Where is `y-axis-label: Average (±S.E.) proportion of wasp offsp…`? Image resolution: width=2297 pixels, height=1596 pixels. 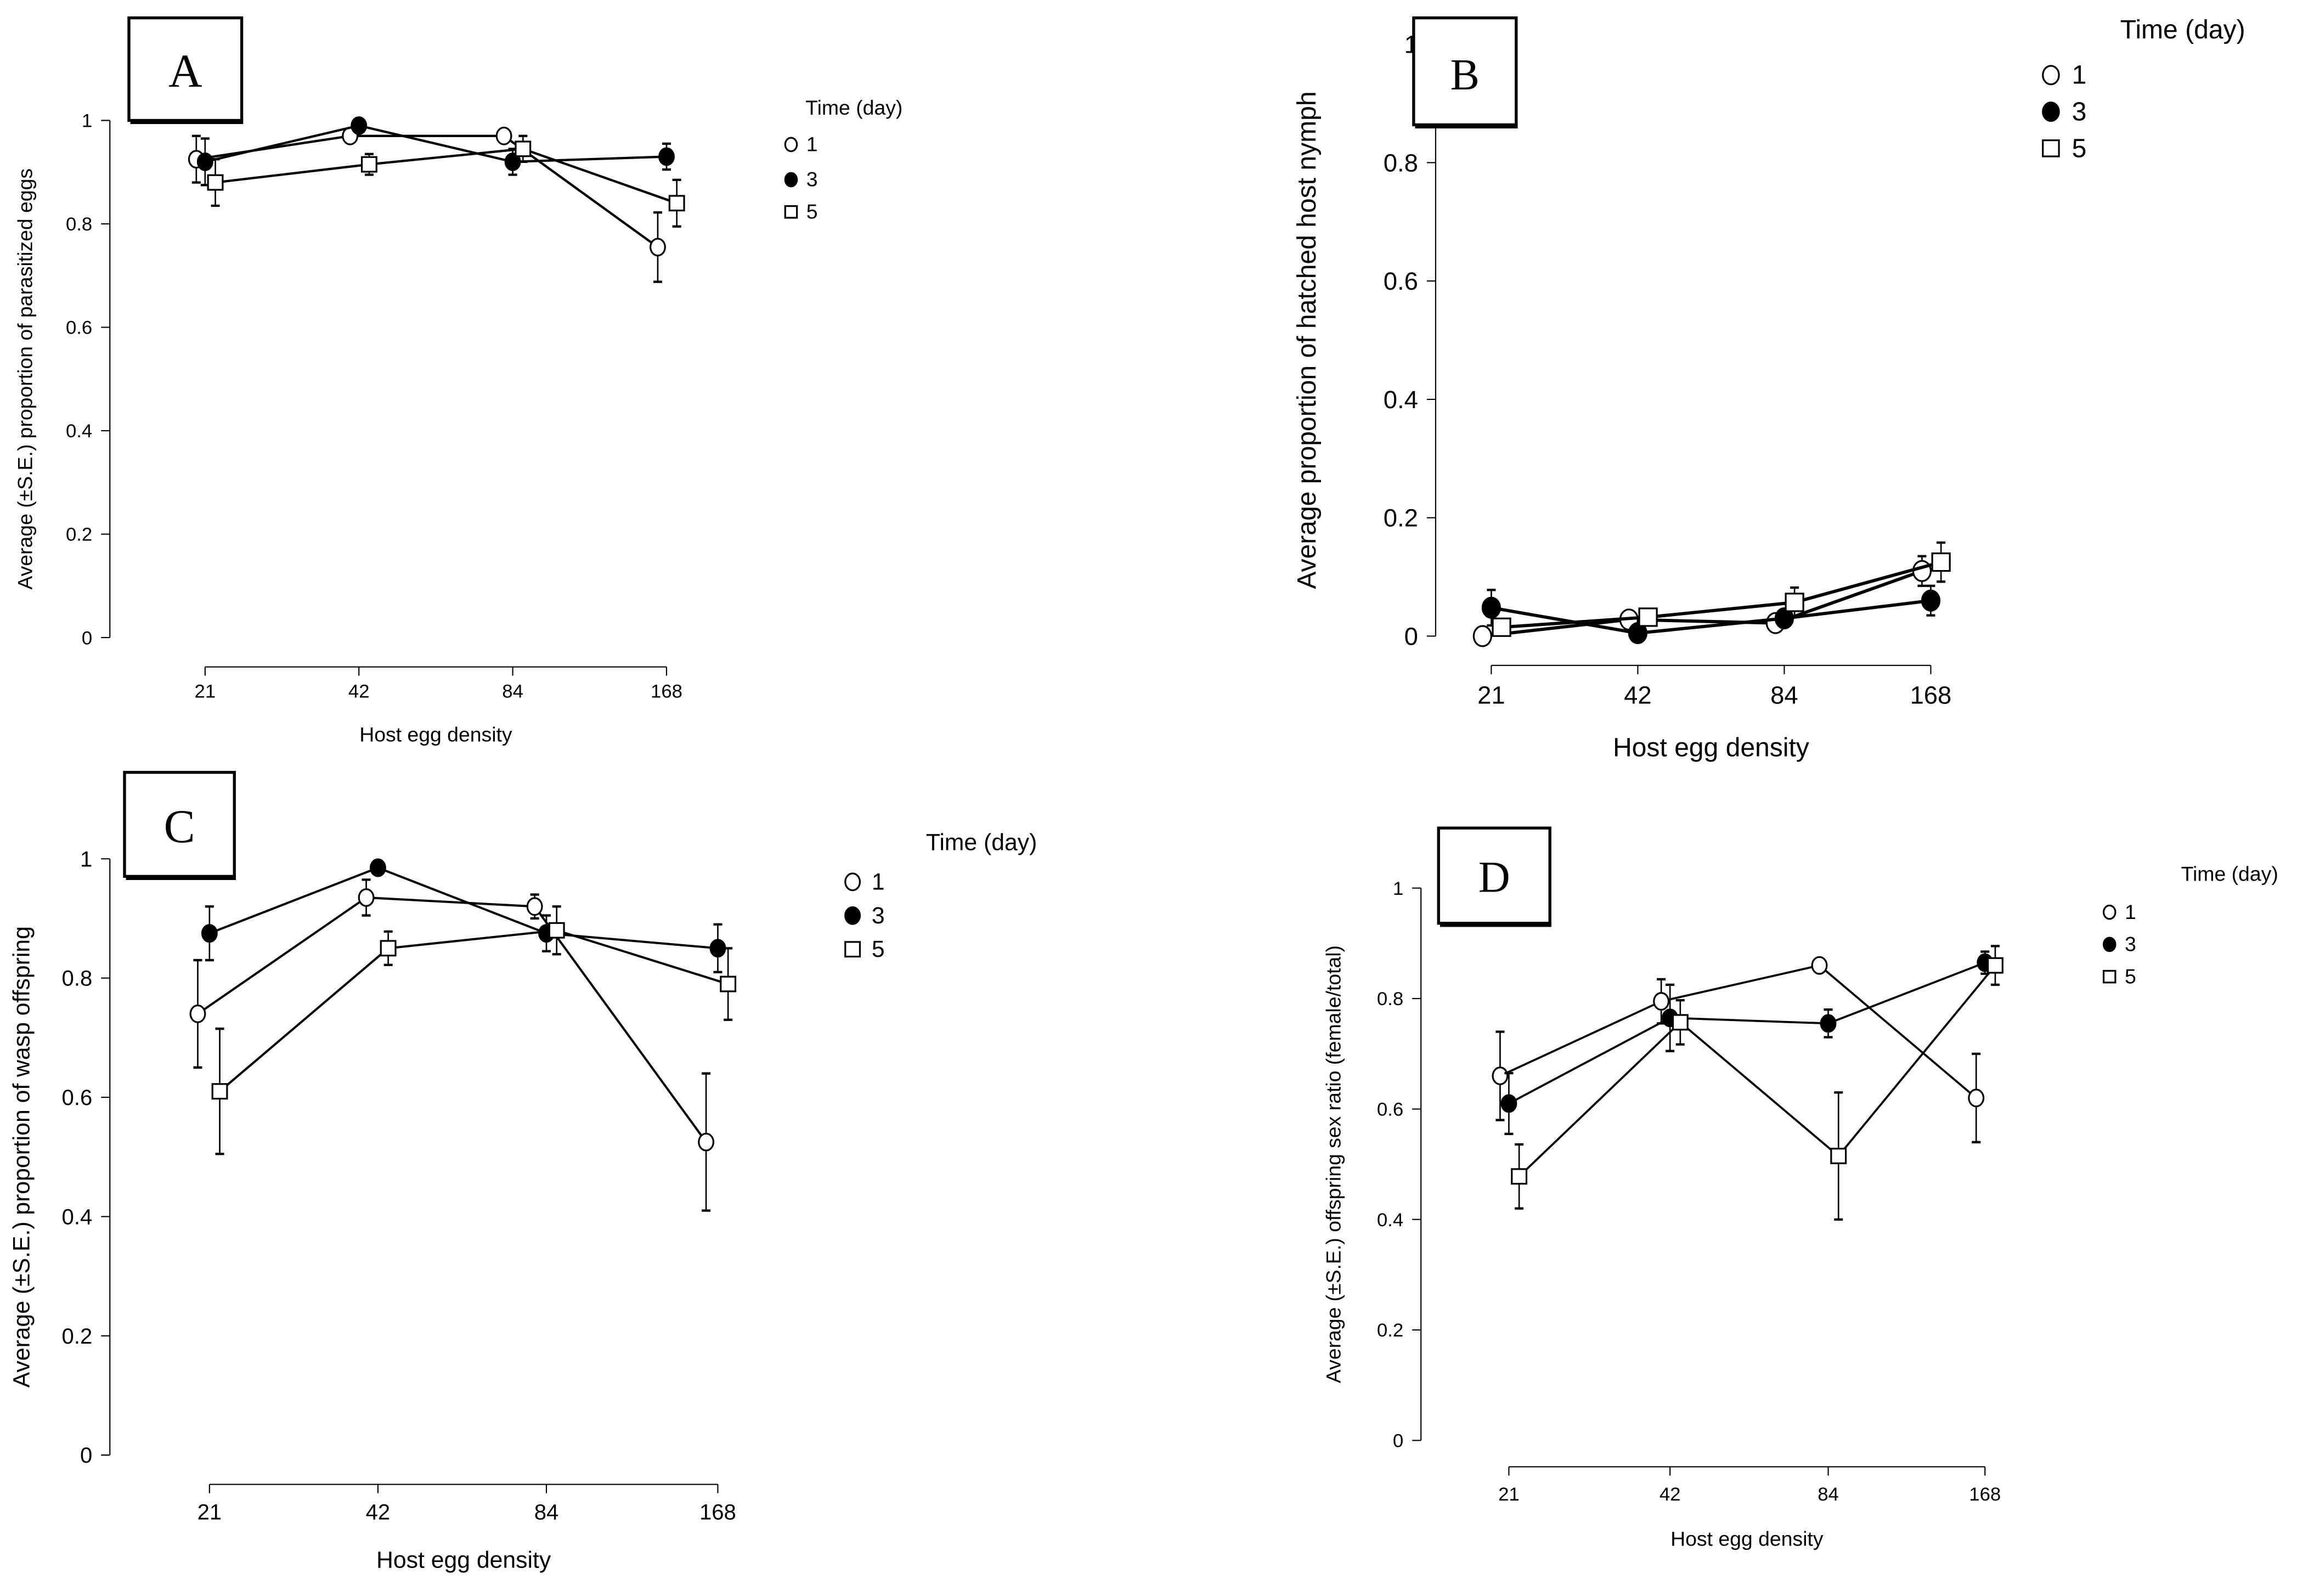 y-axis-label: Average (±S.E.) proportion of wasp offsp… is located at coordinates (21, 1157).